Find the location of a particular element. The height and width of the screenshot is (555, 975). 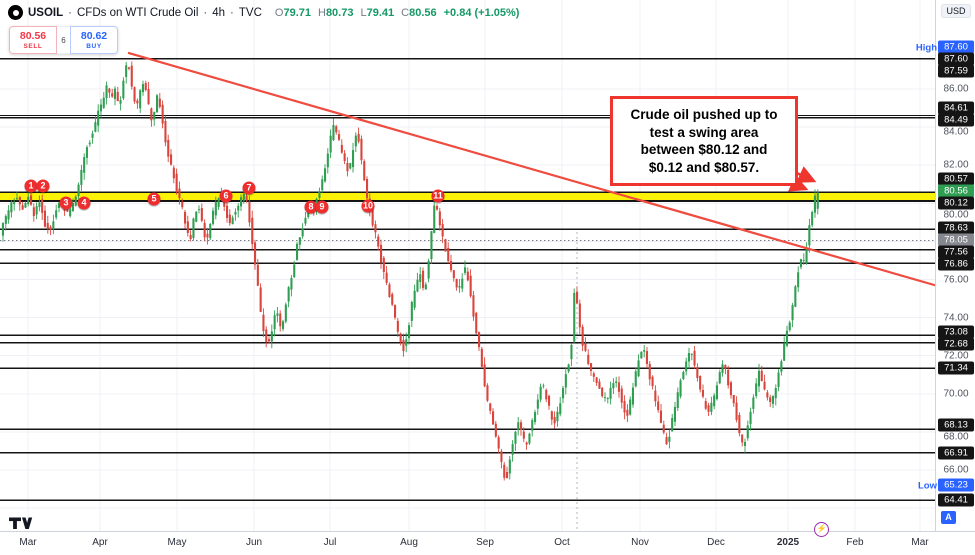

price-axis-label: 66.00 is located at coordinates (956, 470).